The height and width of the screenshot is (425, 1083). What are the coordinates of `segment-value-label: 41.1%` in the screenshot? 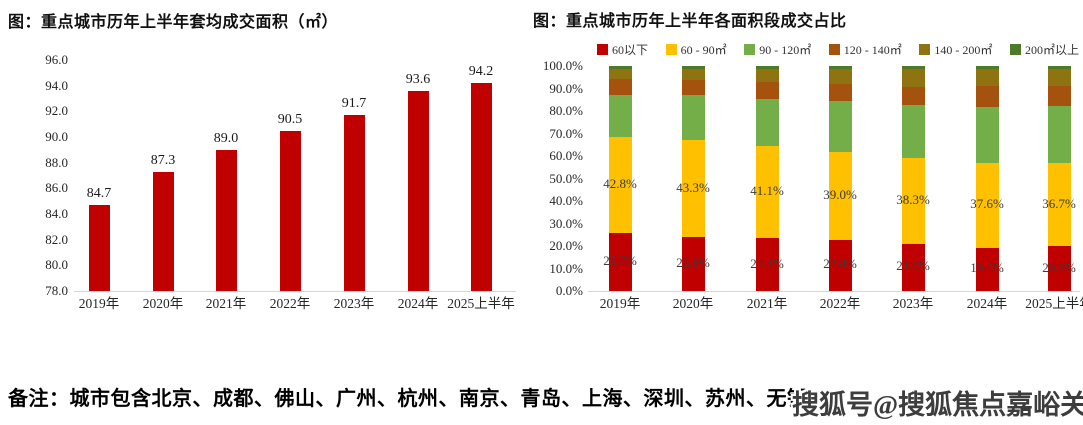 It's located at (767, 191).